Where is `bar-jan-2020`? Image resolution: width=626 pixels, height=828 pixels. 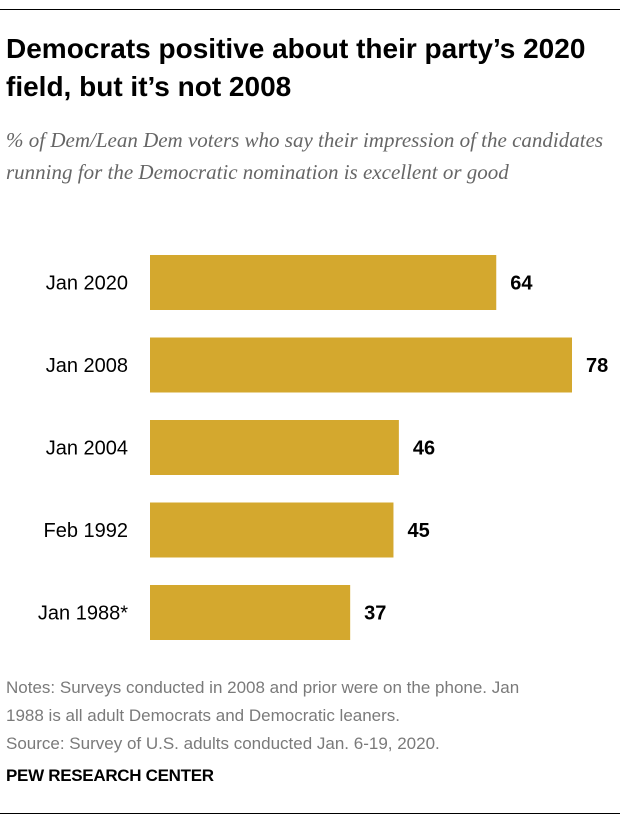
bar-jan-2020 is located at coordinates (323, 282).